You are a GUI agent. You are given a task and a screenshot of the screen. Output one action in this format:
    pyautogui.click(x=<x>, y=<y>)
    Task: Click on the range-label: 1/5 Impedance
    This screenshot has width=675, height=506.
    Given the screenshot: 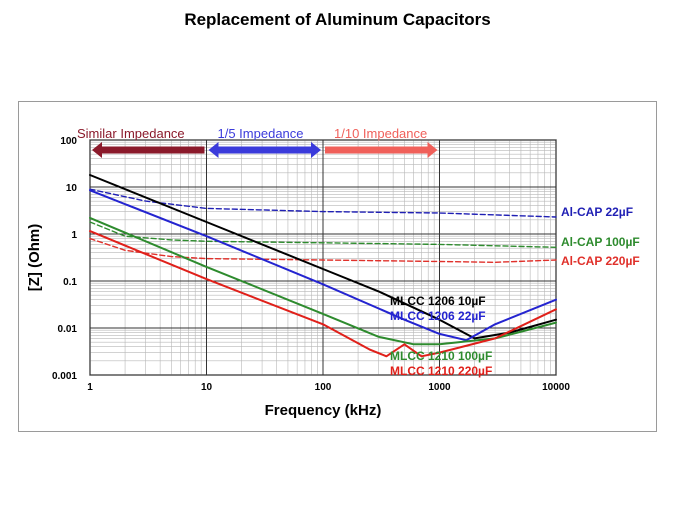 What is the action you would take?
    pyautogui.click(x=261, y=133)
    